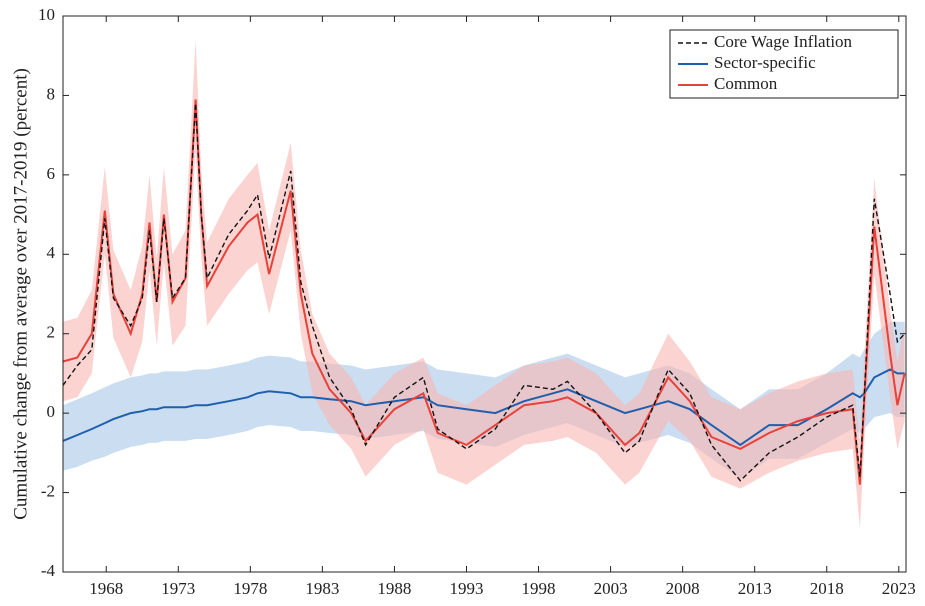  What do you see at coordinates (746, 83) in the screenshot?
I see `legend-label: Common` at bounding box center [746, 83].